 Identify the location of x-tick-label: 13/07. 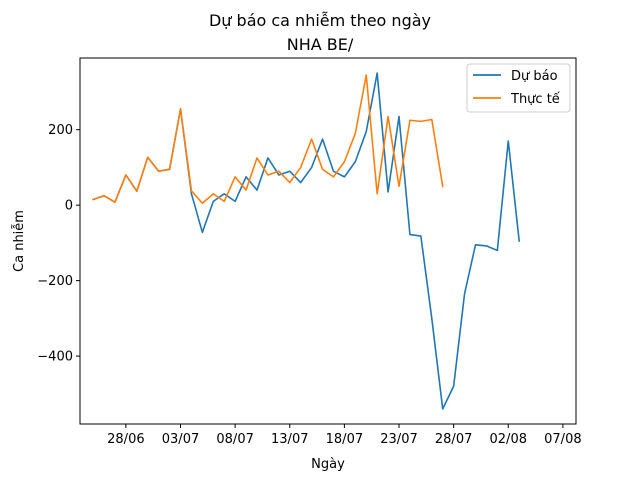
(289, 439).